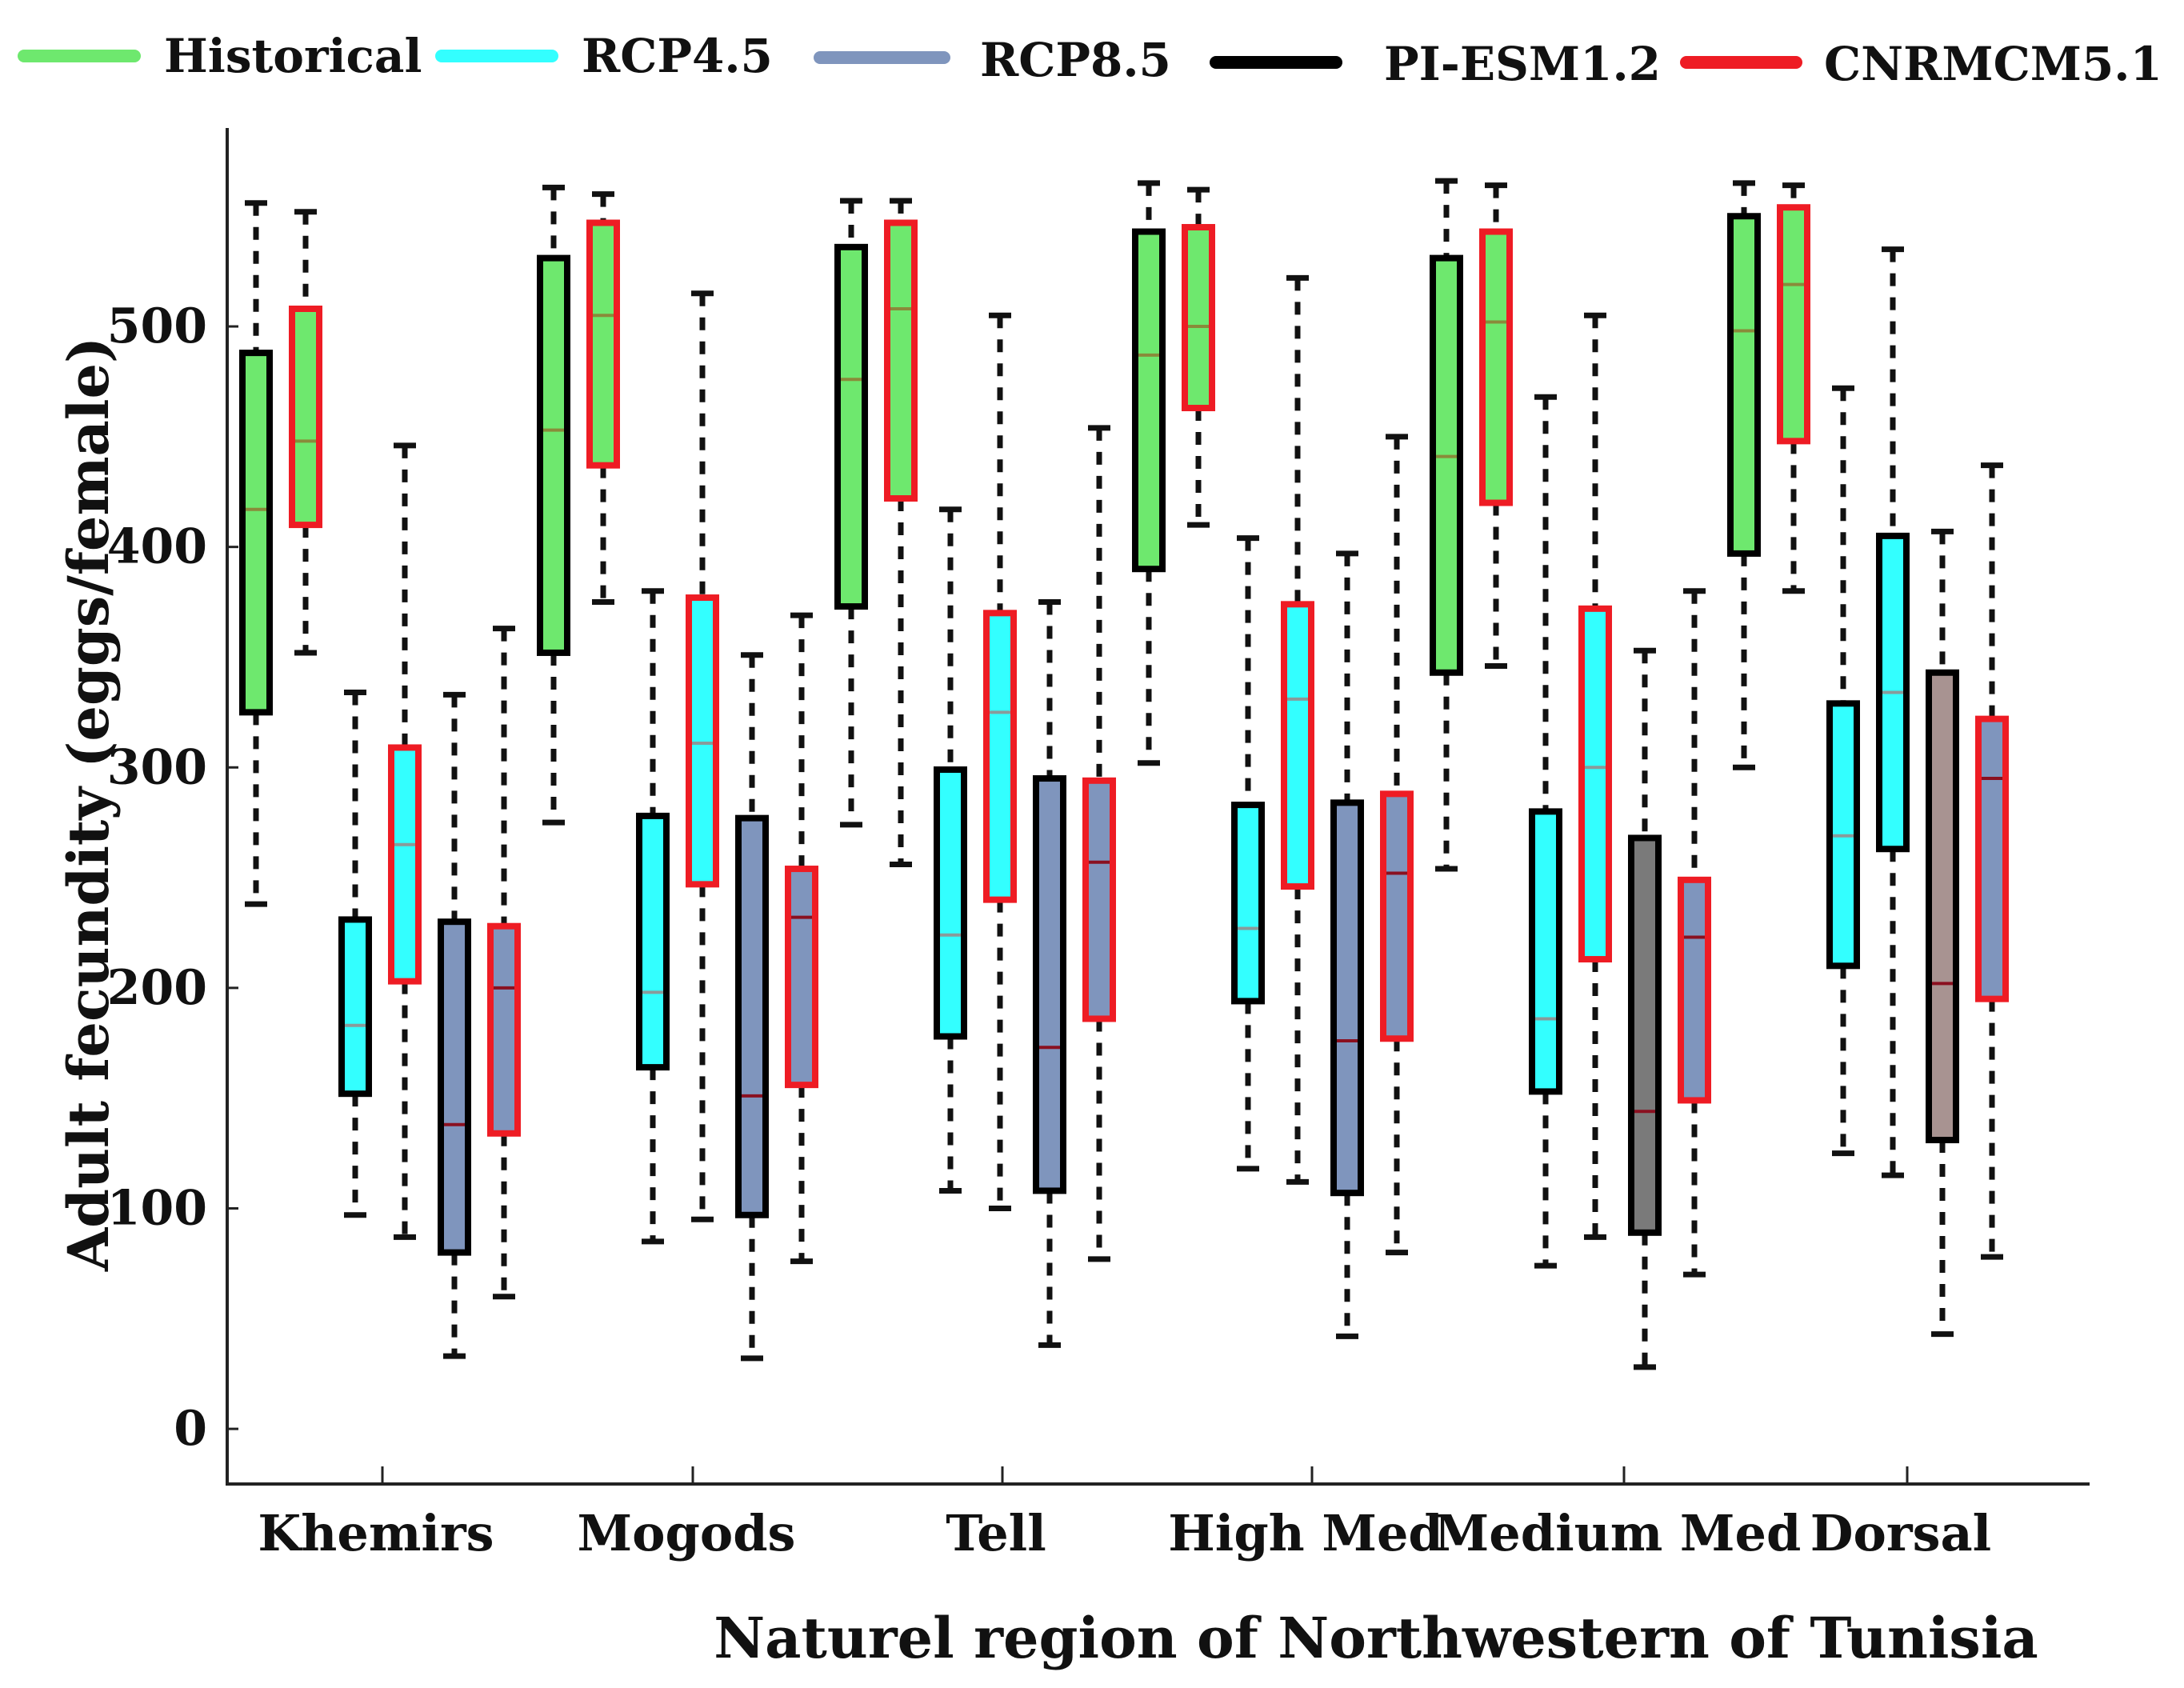  I want to click on legend-item-rcp85: RCP8.5, so click(992, 60).